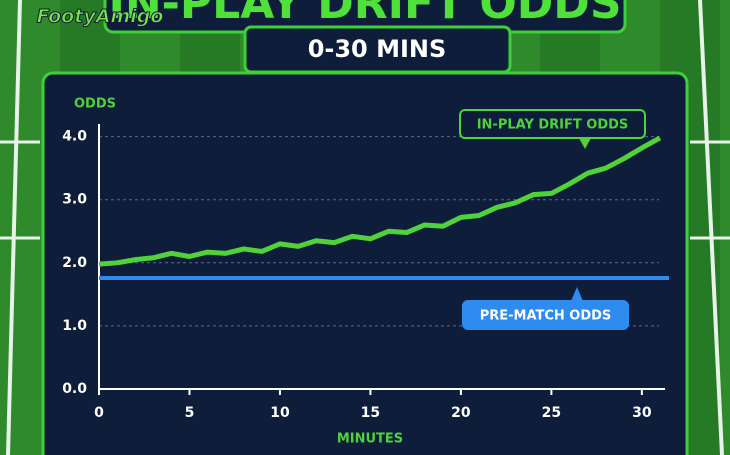 This screenshot has height=455, width=730. What do you see at coordinates (99, 413) in the screenshot?
I see `x-tick-label: 0` at bounding box center [99, 413].